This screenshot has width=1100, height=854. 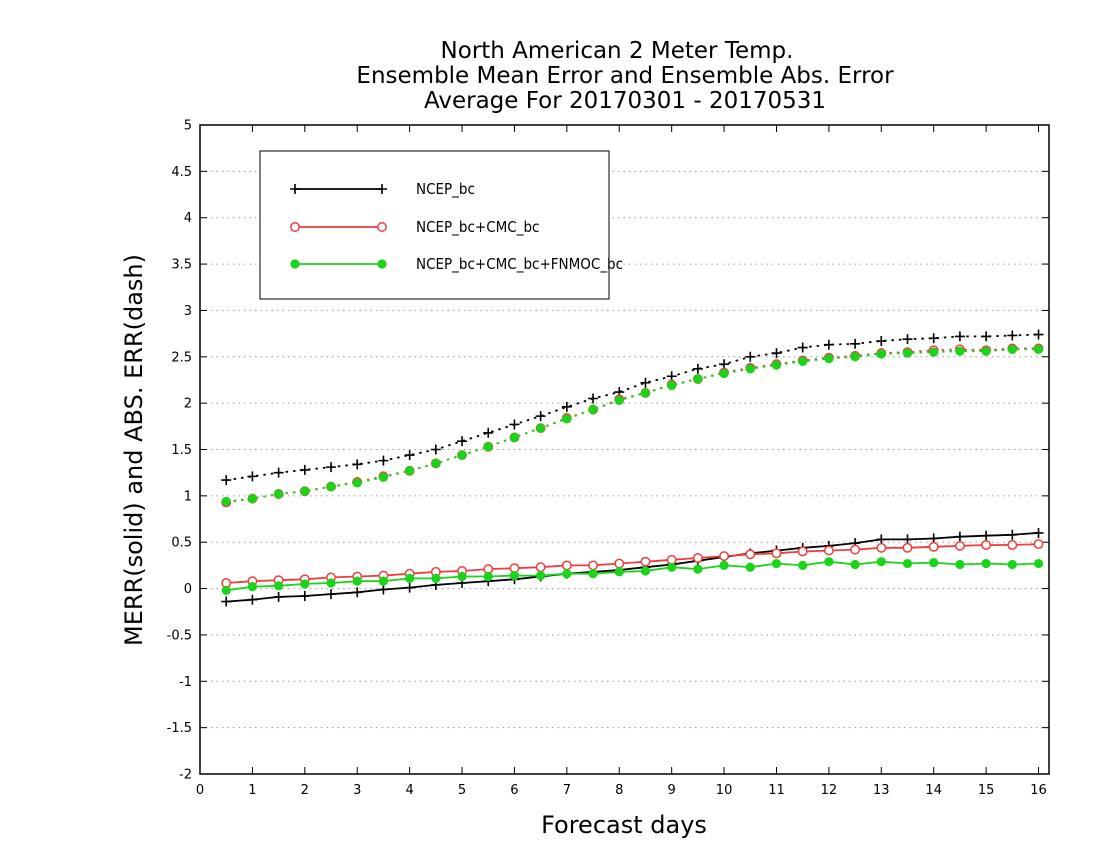 What do you see at coordinates (252, 790) in the screenshot?
I see `x-tick-label: 1` at bounding box center [252, 790].